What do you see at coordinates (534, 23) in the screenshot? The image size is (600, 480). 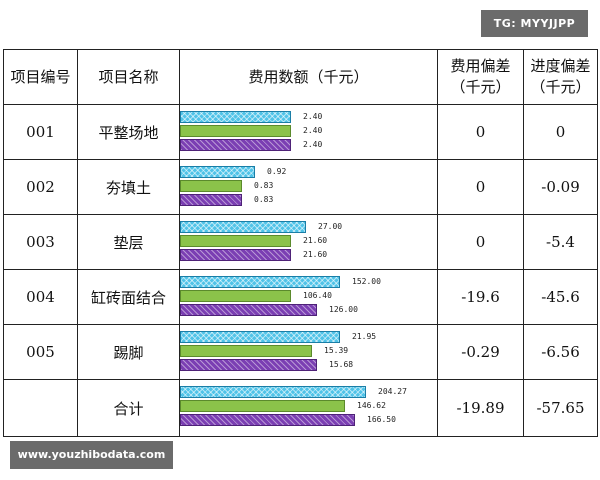 I see `watermark-tg: TG: MYYJJPP` at bounding box center [534, 23].